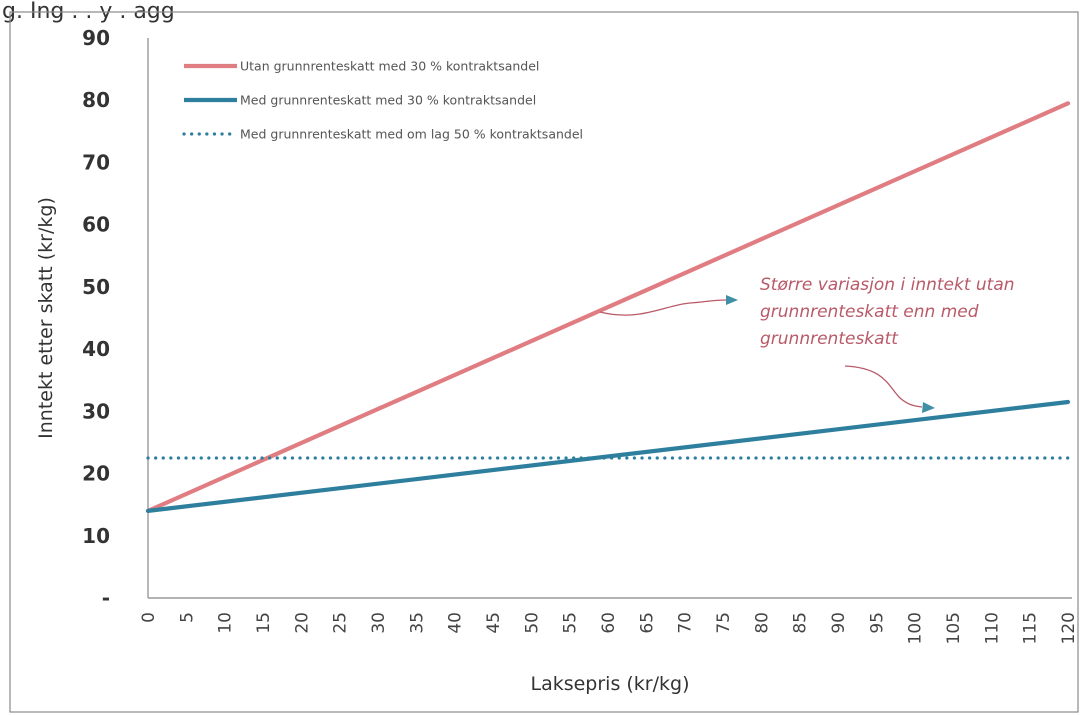  What do you see at coordinates (928, 407) in the screenshot?
I see `annotation-arrowhead-lower` at bounding box center [928, 407].